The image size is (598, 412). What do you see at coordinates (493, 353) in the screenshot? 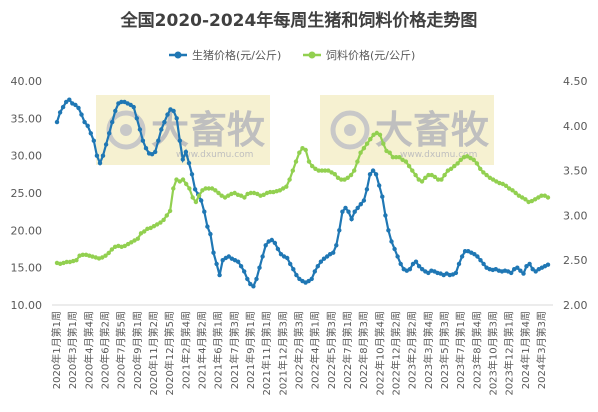
I see `x-tick-label: 2023年10月第3周` at bounding box center [493, 353].